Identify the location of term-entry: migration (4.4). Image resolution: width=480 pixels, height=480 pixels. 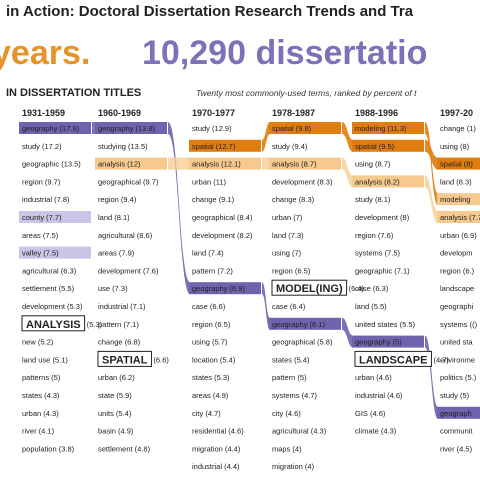
(216, 448).